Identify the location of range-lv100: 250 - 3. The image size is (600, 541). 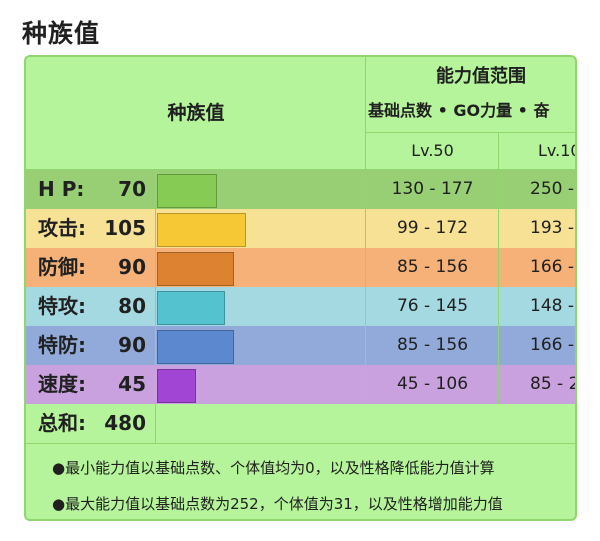
(552, 189).